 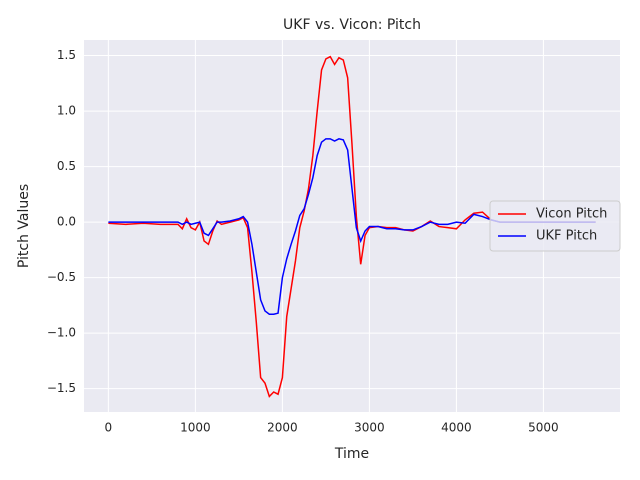 What do you see at coordinates (61, 388) in the screenshot?
I see `y-tick-label: −1.5` at bounding box center [61, 388].